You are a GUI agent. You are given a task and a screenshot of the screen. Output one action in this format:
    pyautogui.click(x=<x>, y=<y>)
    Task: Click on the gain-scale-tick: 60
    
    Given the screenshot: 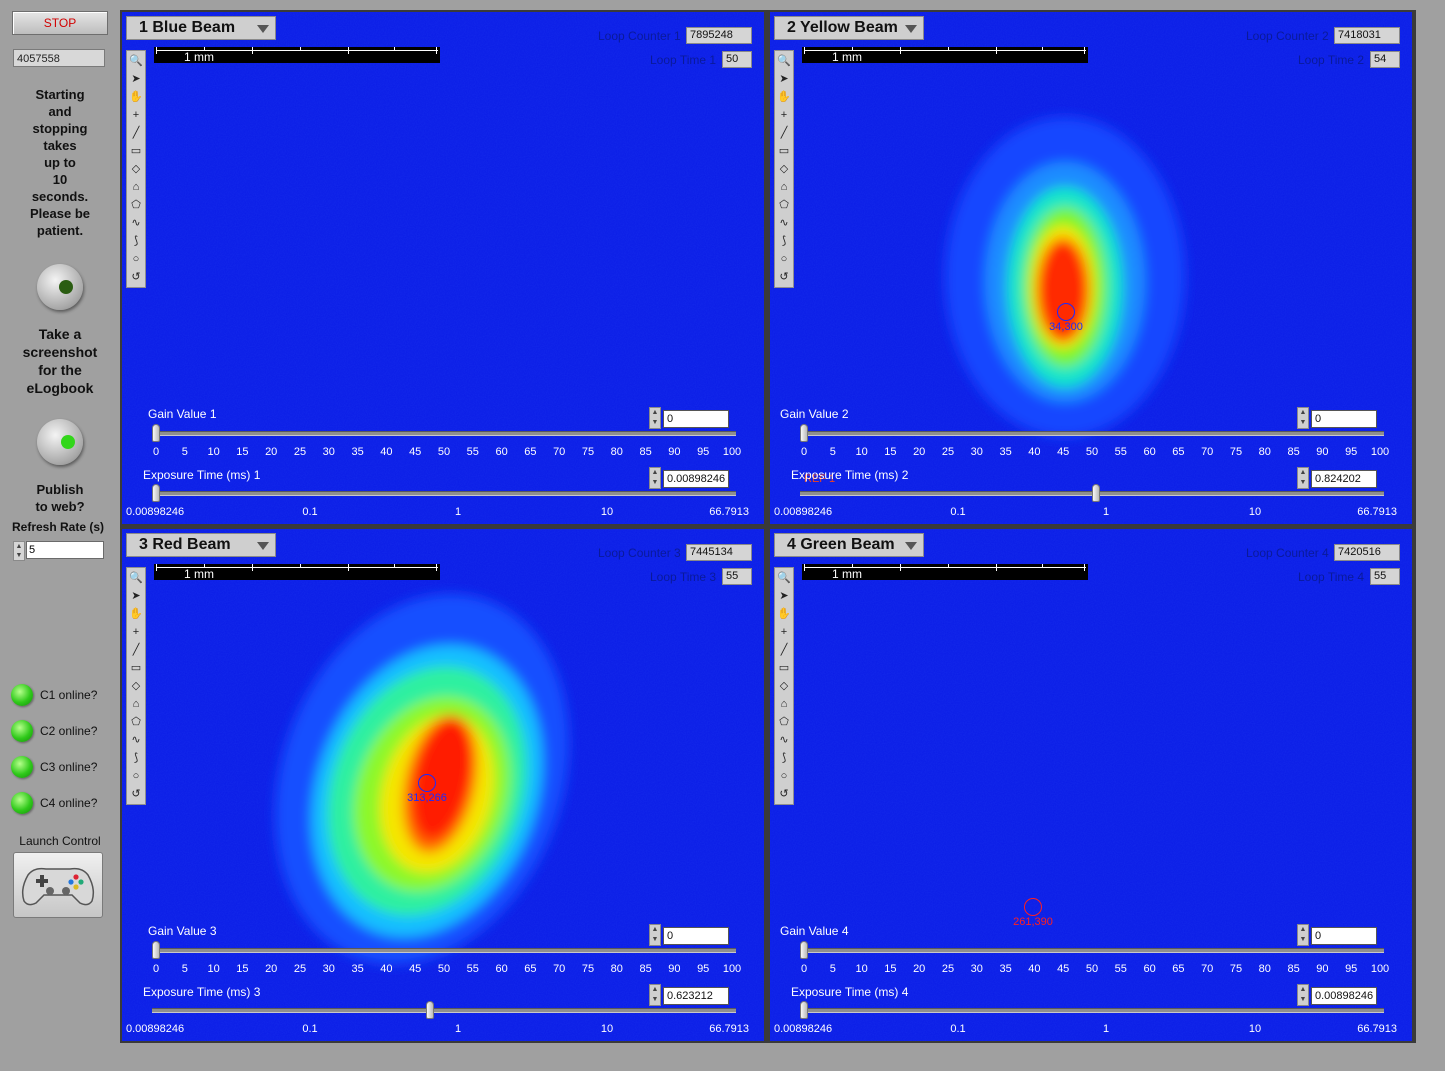 What is the action you would take?
    pyautogui.click(x=1149, y=969)
    